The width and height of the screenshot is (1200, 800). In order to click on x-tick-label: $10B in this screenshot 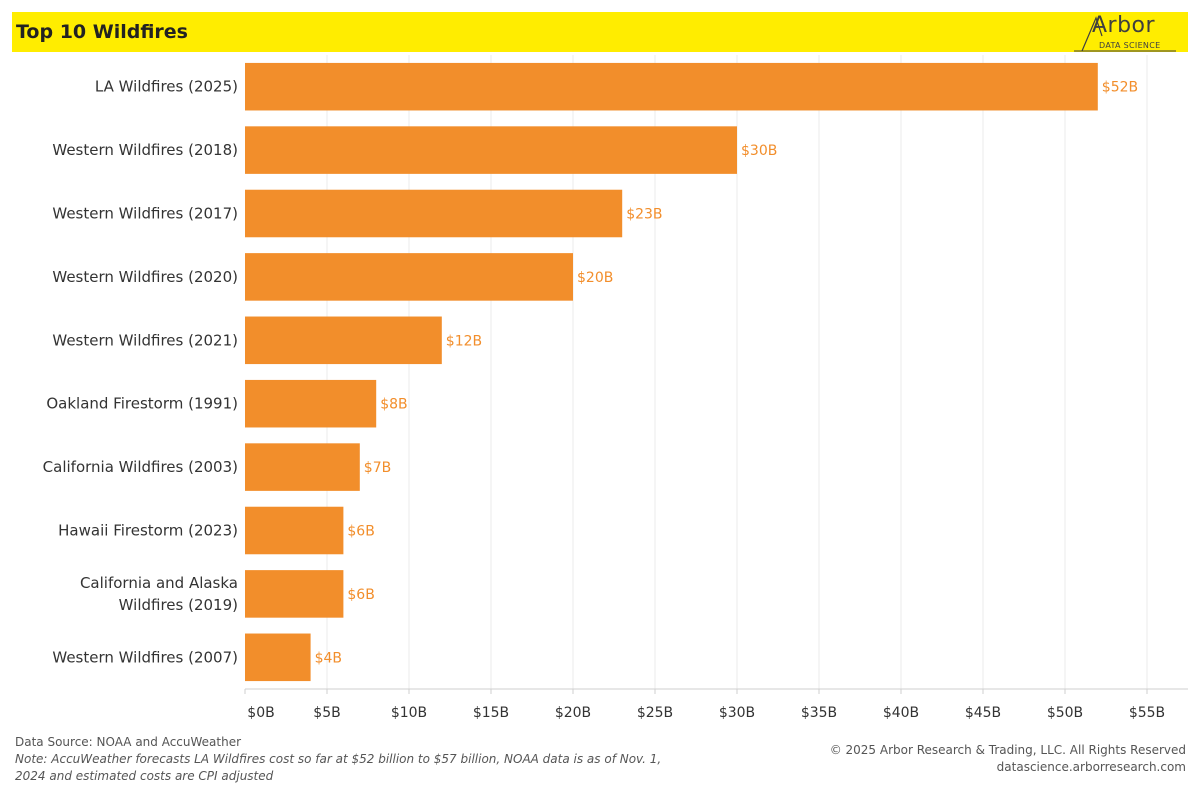, I will do `click(409, 713)`.